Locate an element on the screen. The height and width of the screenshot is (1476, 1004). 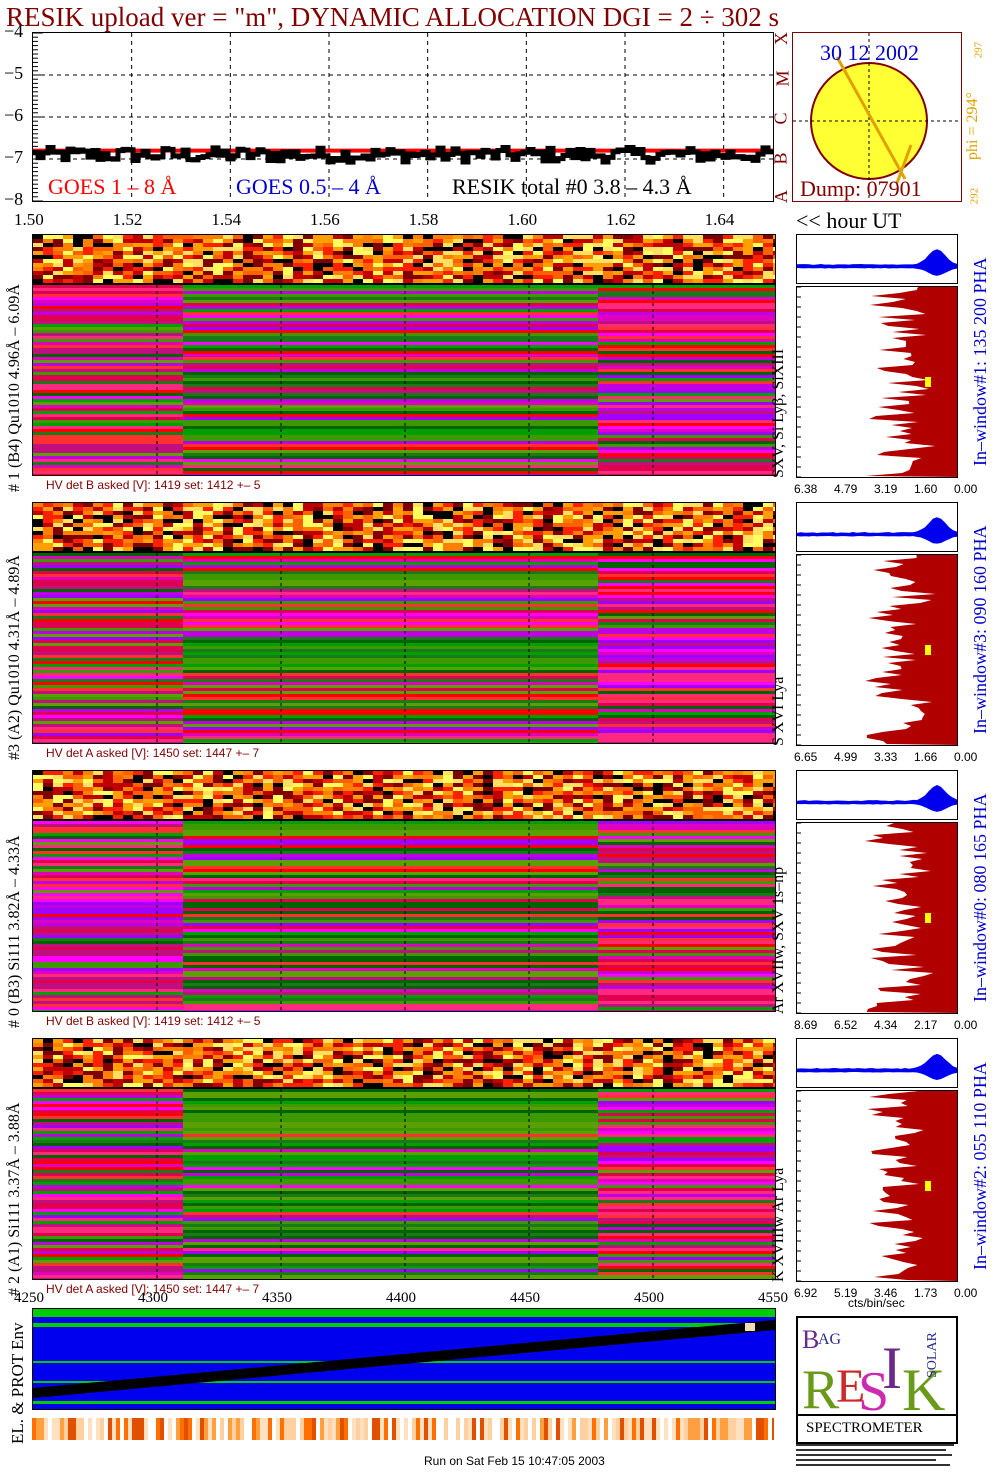
pha-red-profile is located at coordinates (912, 1186).